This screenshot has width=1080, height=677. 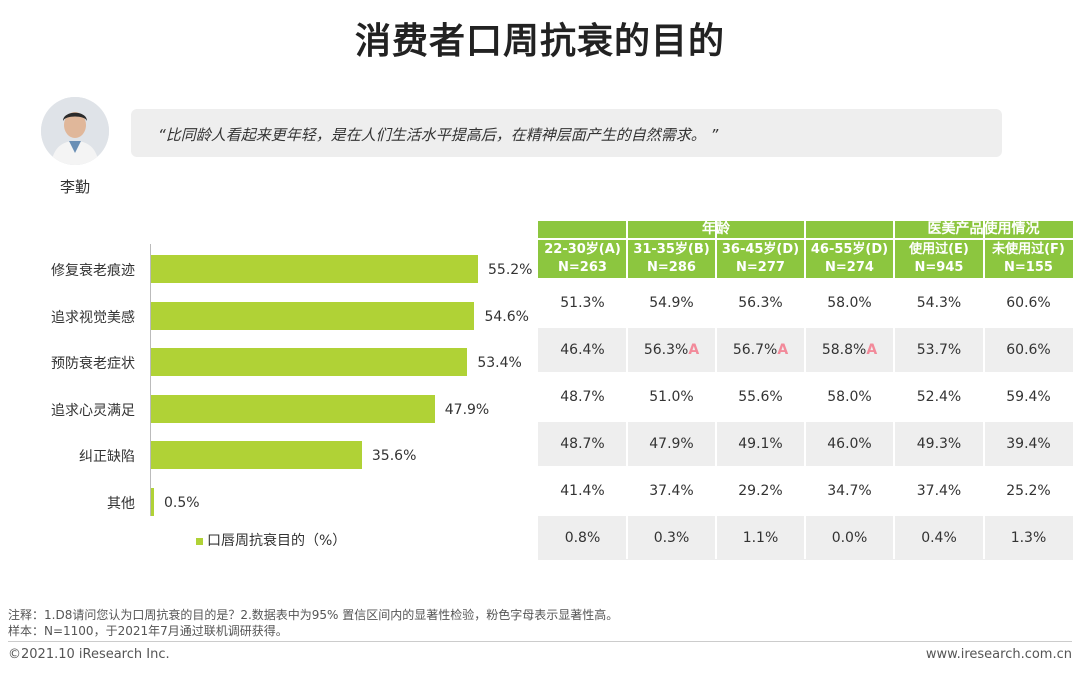 I want to click on table-cell: 25.2%, so click(x=1028, y=491).